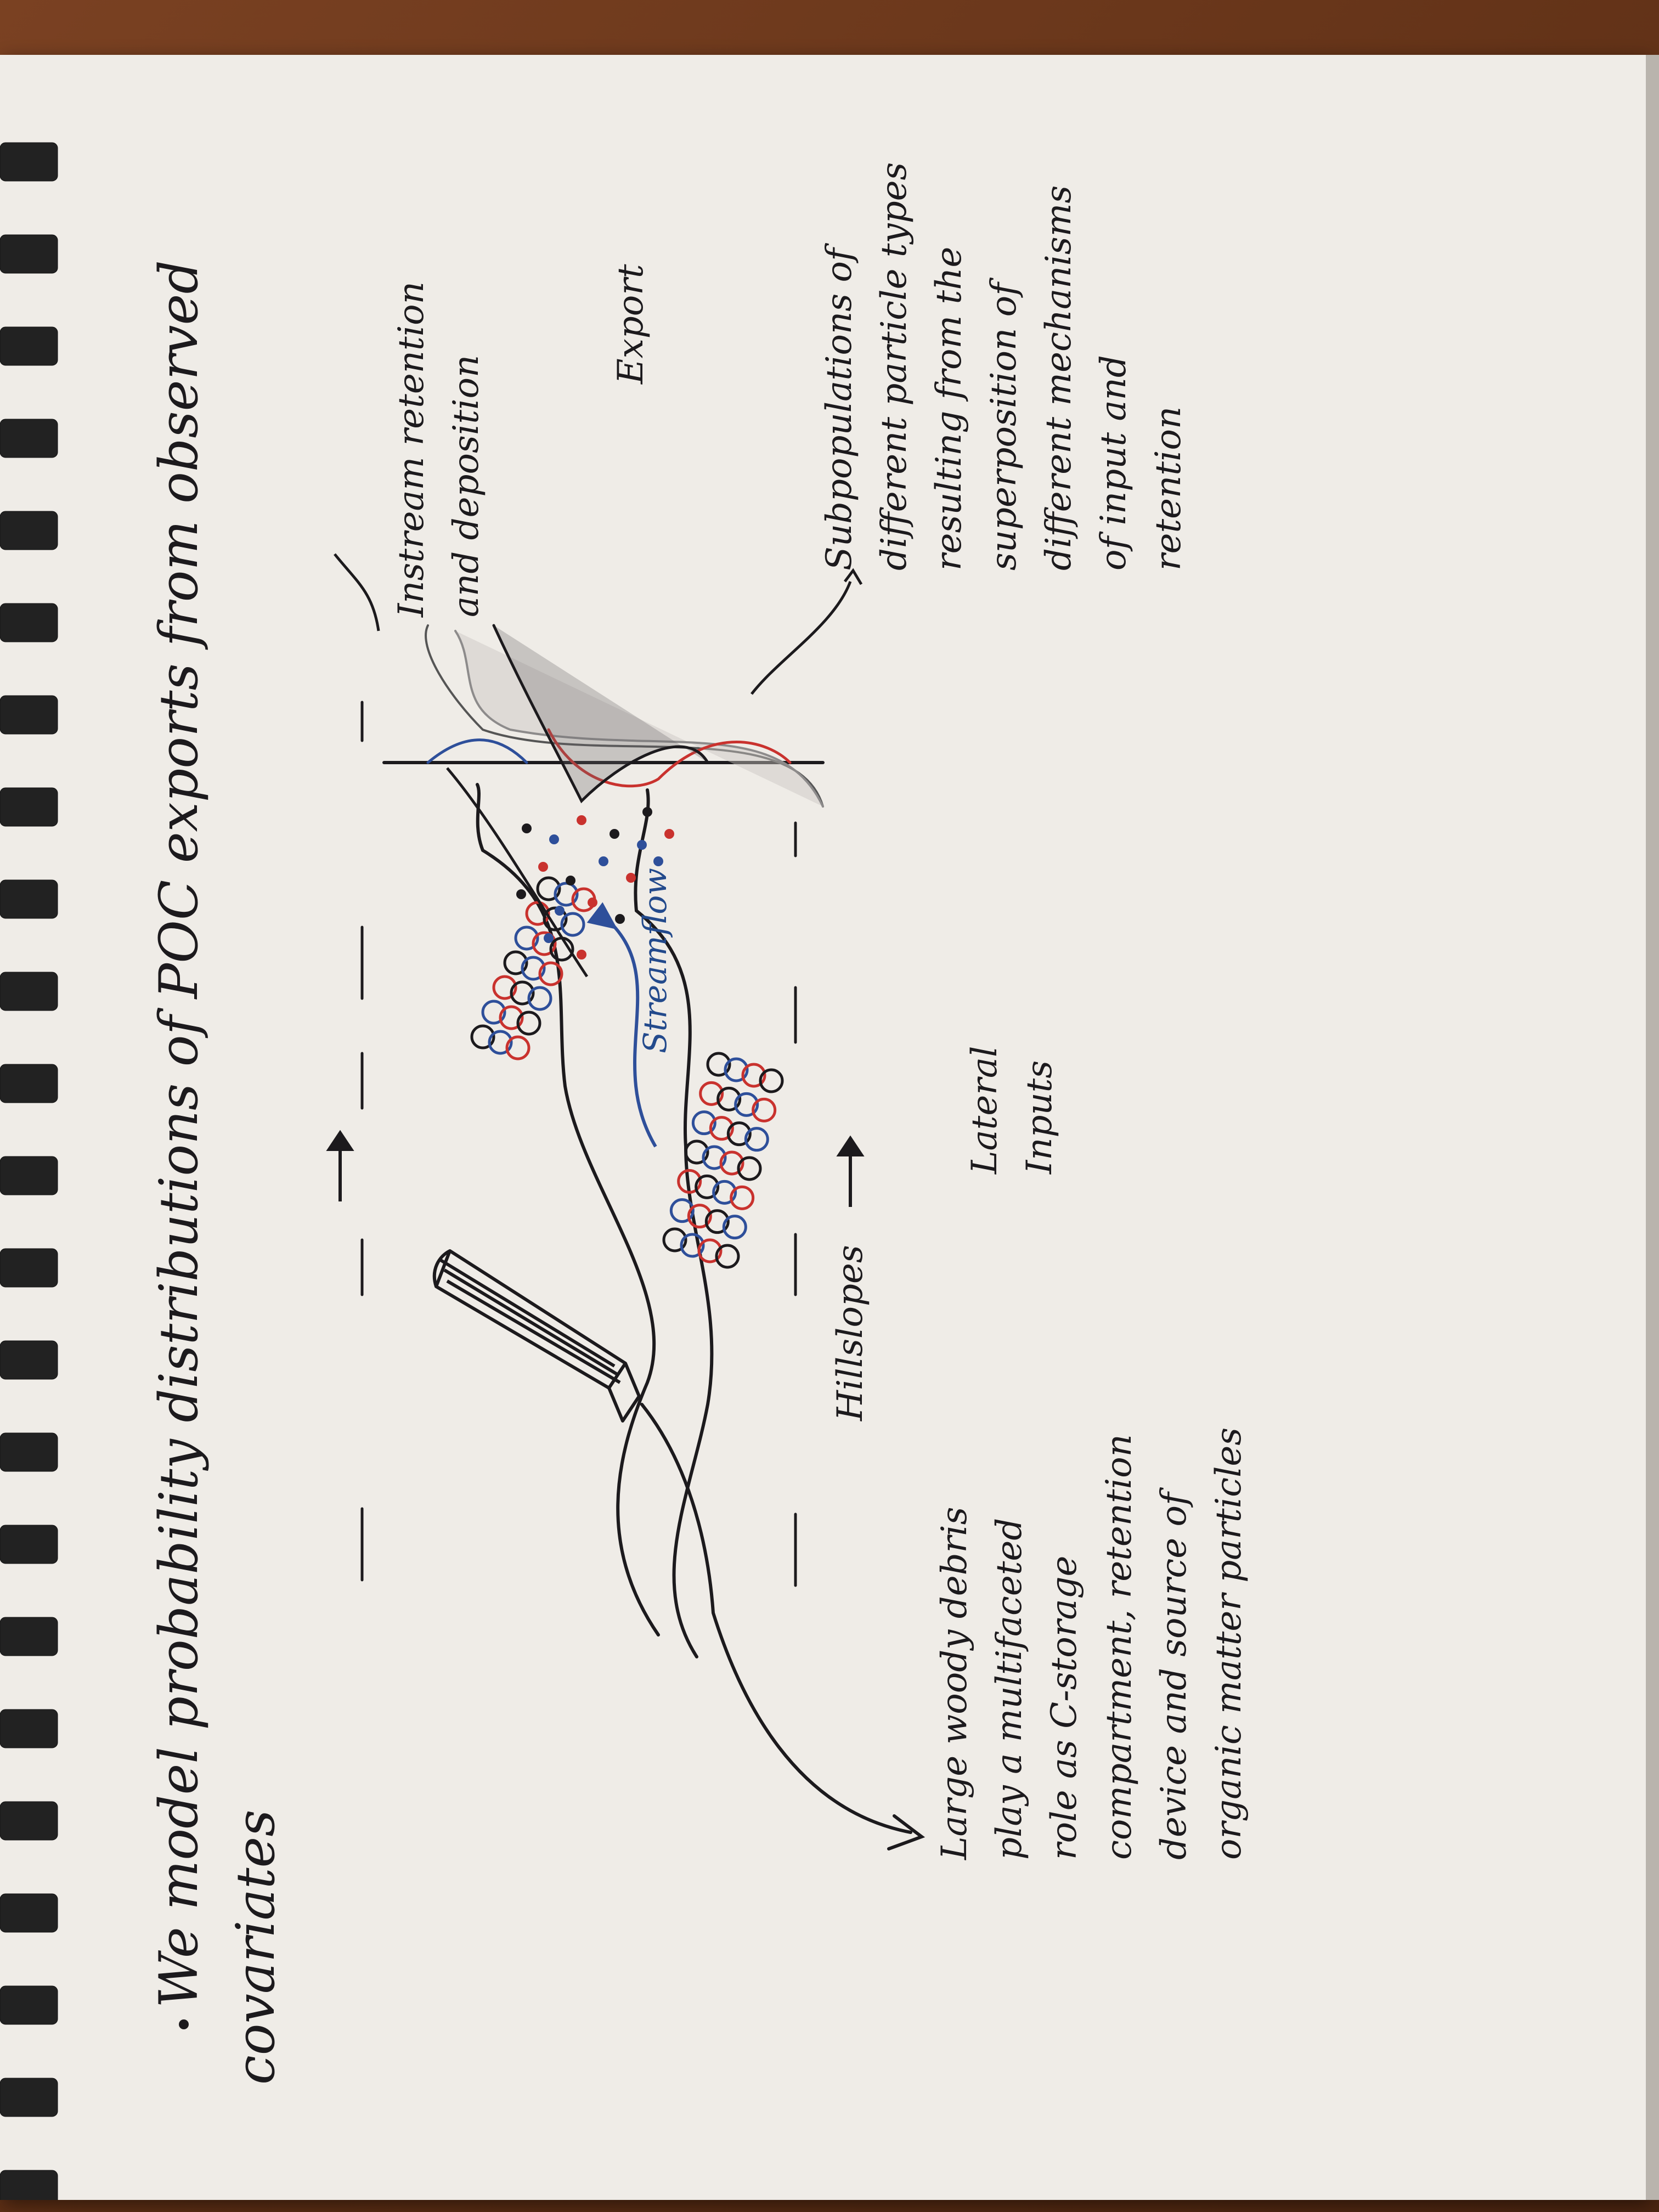 The image size is (1659, 2212). I want to click on deposited-particles-bank-upper, so click(533, 968).